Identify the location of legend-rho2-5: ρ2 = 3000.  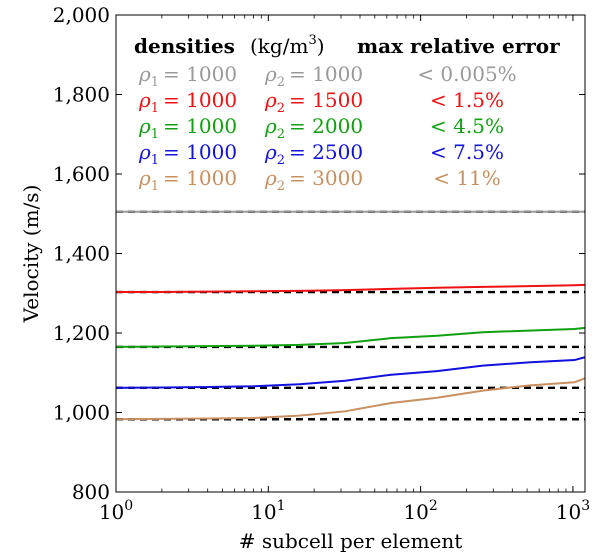
(313, 180).